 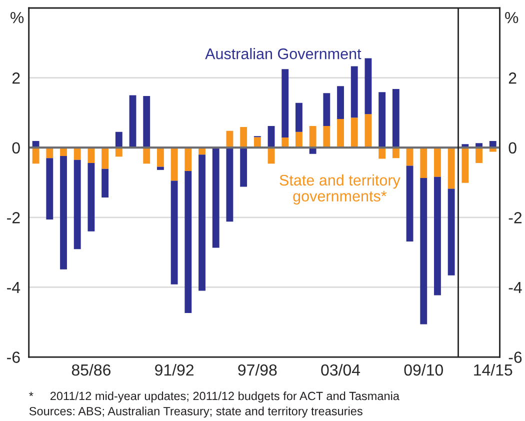 What do you see at coordinates (423, 370) in the screenshot?
I see `x-tick-label: 09/10` at bounding box center [423, 370].